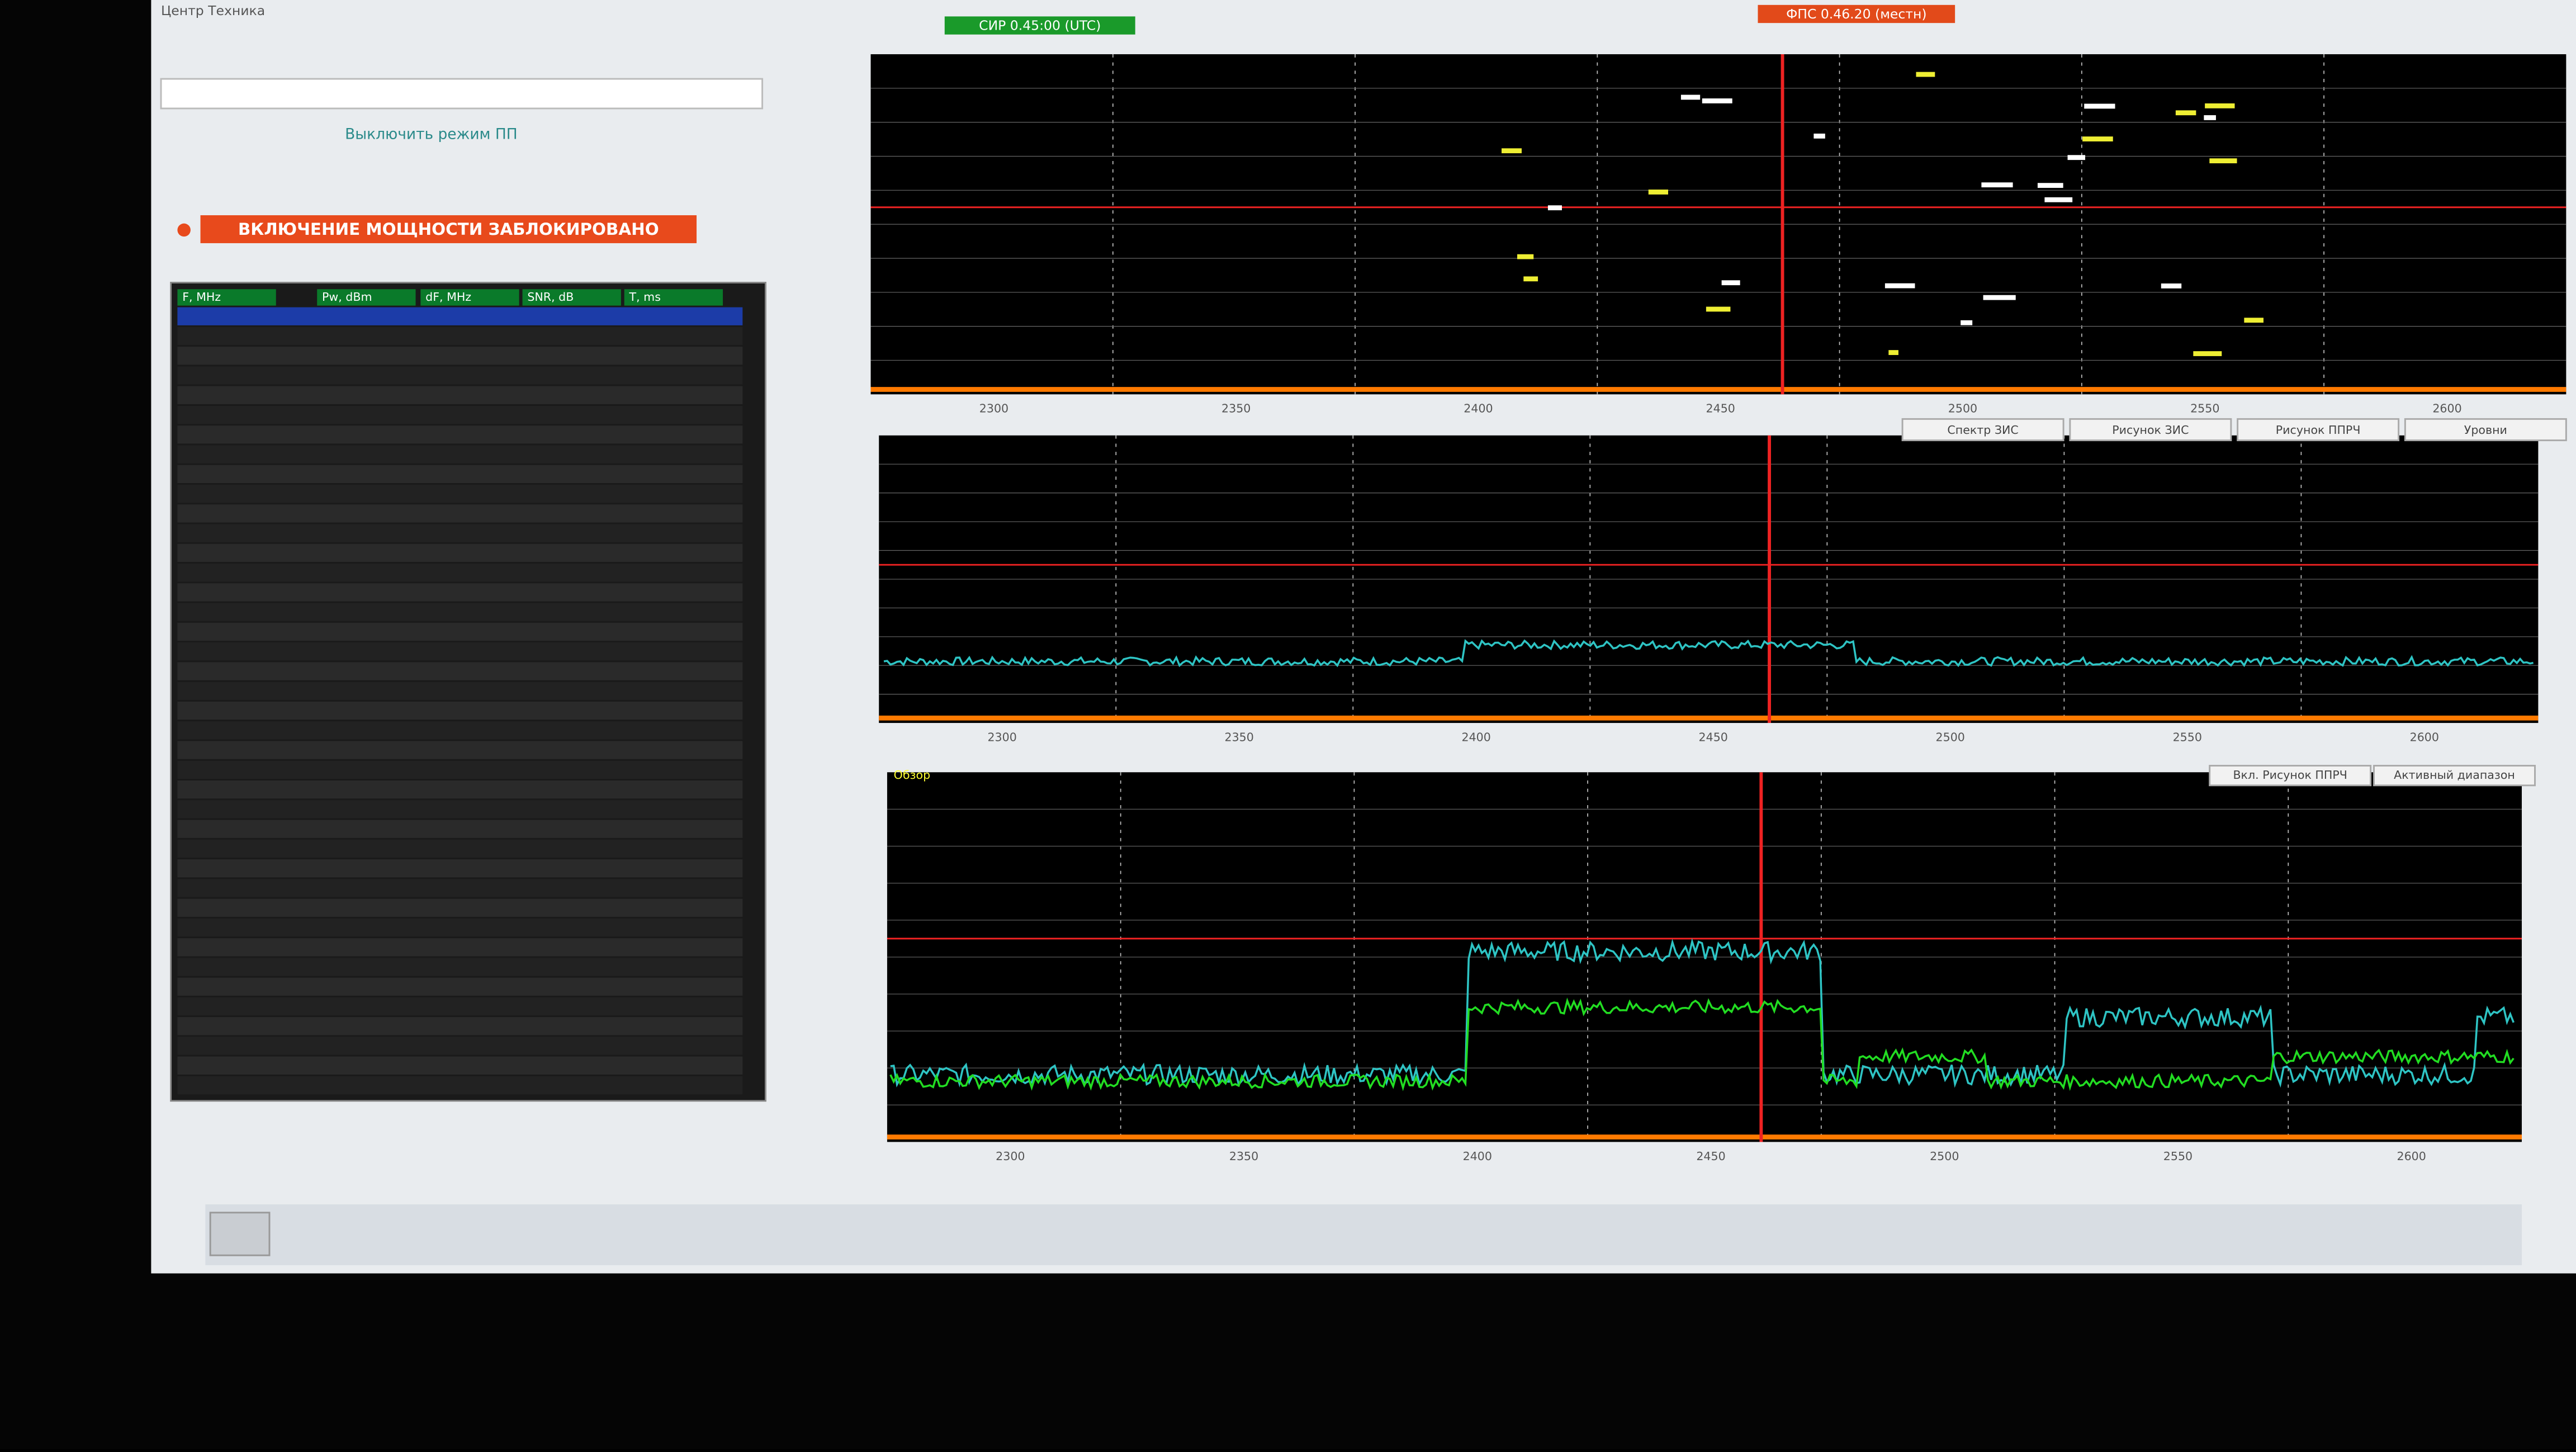 The image size is (2576, 1452). I want to click on status-left-bg, so click(1039, 25).